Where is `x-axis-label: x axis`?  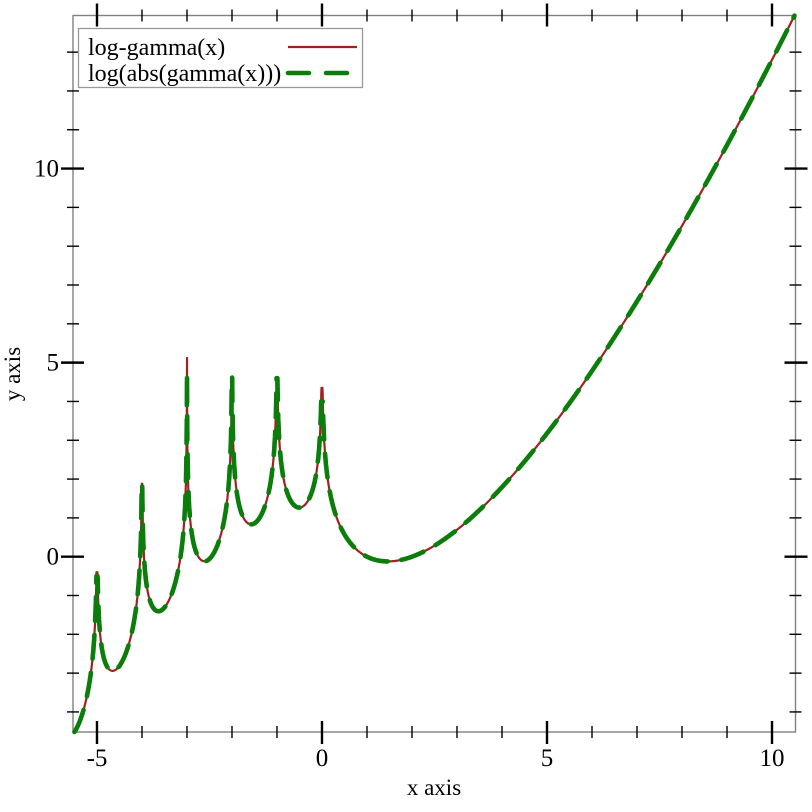
x-axis-label: x axis is located at coordinates (434, 787).